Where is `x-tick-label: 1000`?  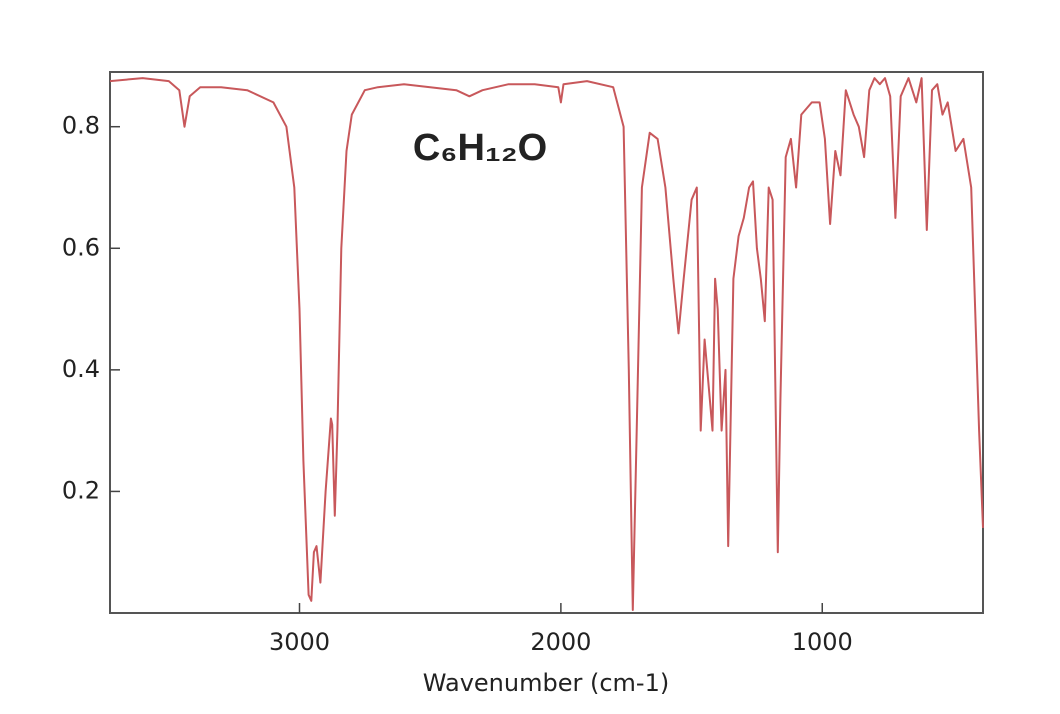 x-tick-label: 1000 is located at coordinates (822, 642).